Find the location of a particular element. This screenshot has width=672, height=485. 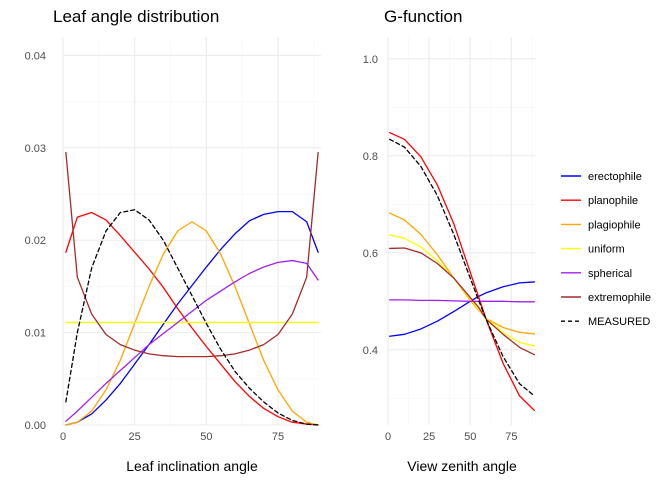

leaf-angle-x-tick-label: 25 is located at coordinates (135, 437).